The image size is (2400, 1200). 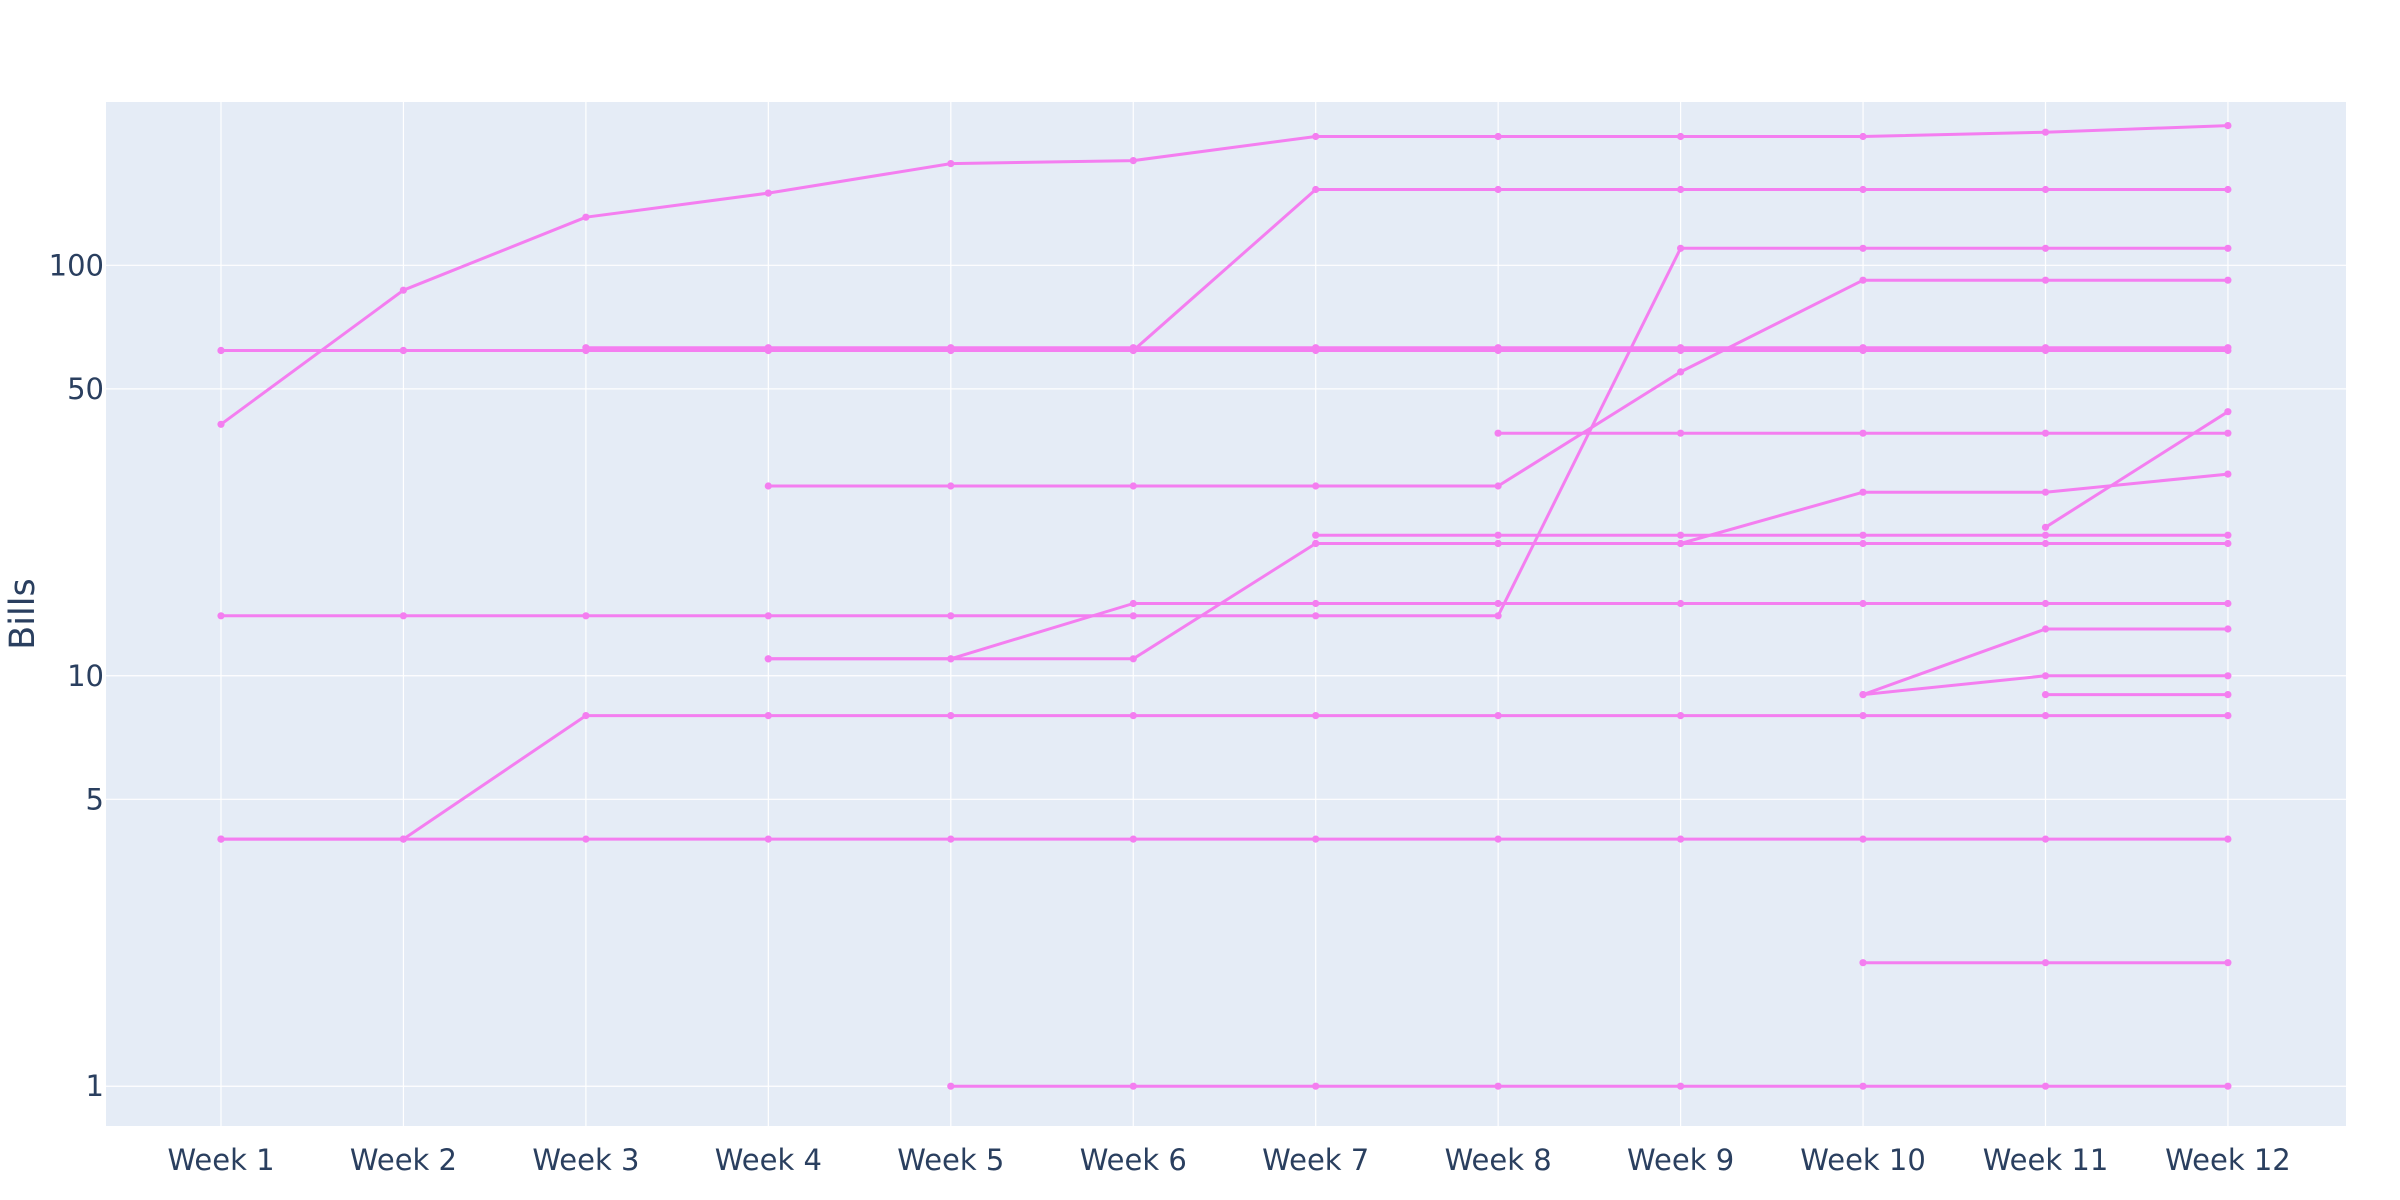 What do you see at coordinates (1680, 1160) in the screenshot?
I see `x-tick-label: Week 9` at bounding box center [1680, 1160].